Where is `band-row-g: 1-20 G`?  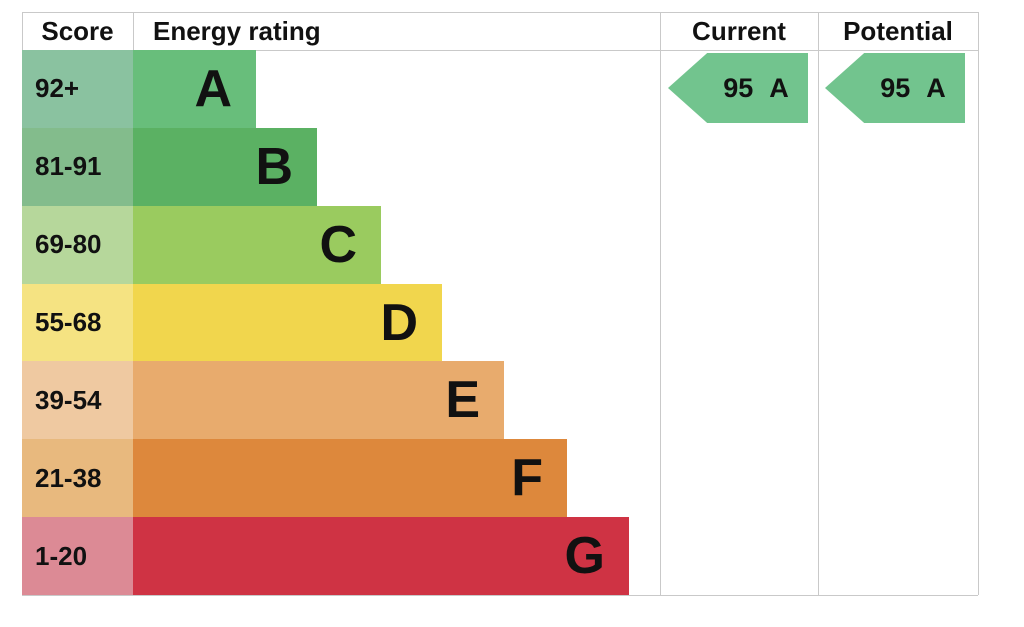 band-row-g: 1-20 G is located at coordinates (341, 556).